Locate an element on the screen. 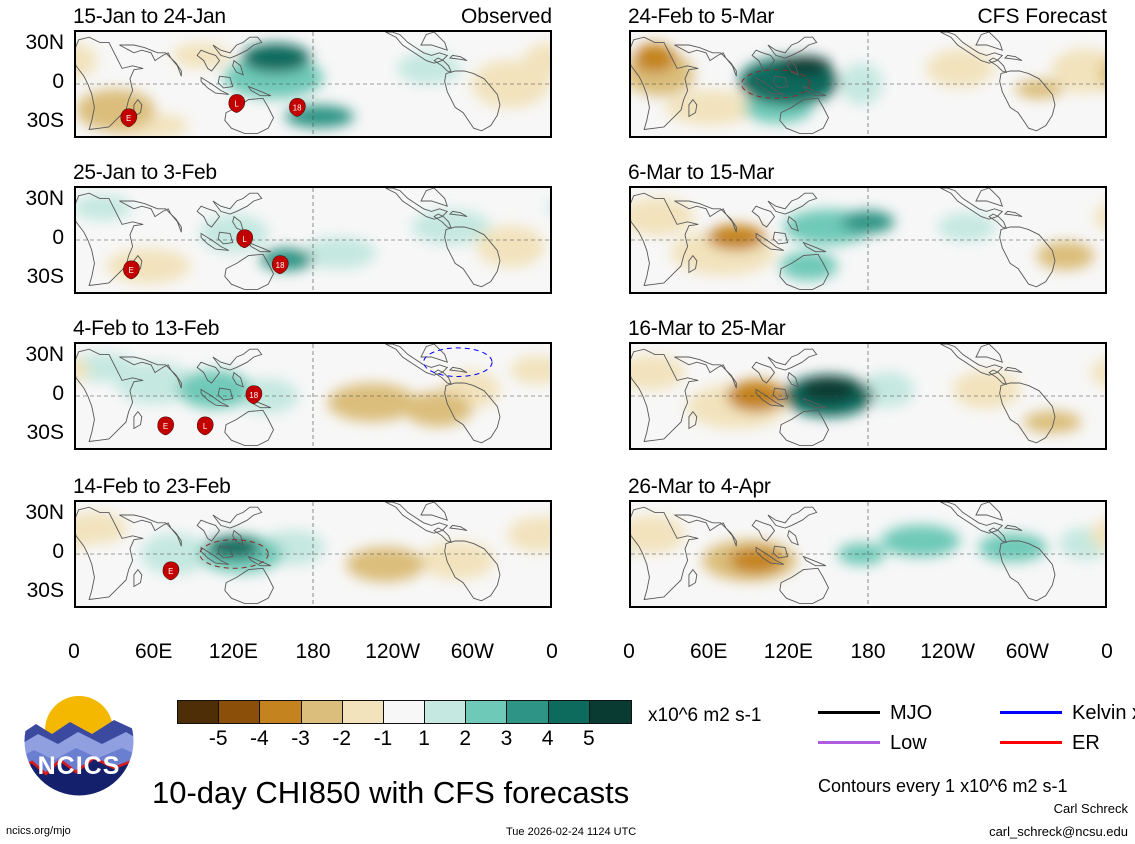 The width and height of the screenshot is (1135, 844). colorbar is located at coordinates (404, 712).